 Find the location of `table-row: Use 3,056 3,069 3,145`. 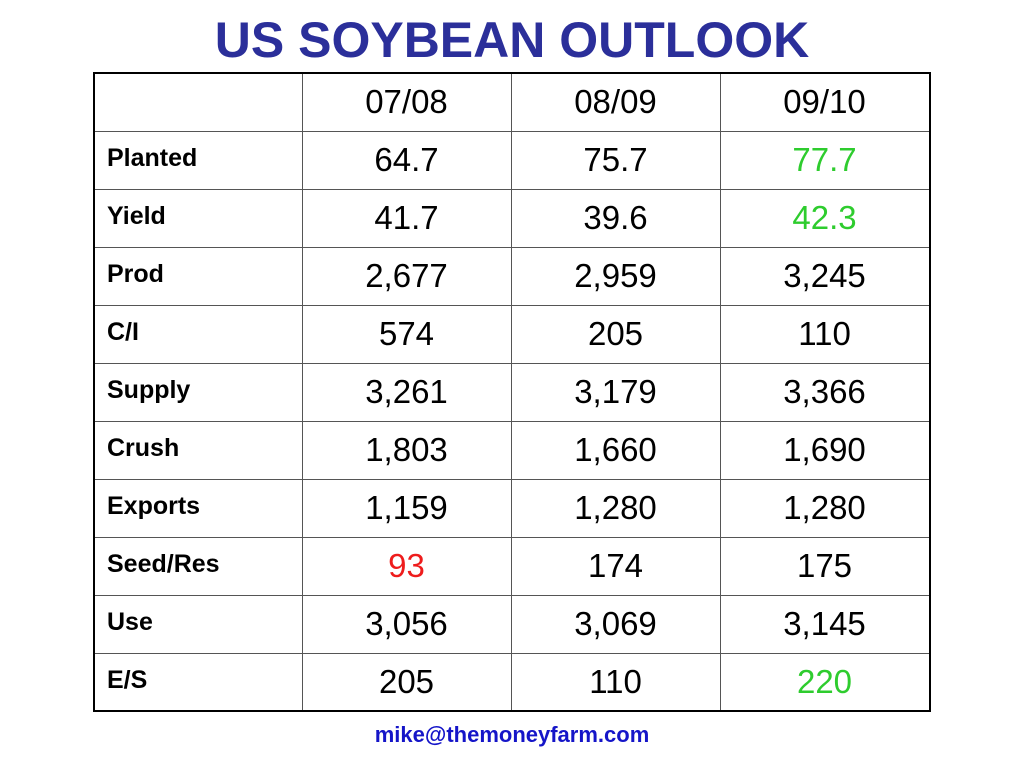

table-row: Use 3,056 3,069 3,145 is located at coordinates (511, 624).